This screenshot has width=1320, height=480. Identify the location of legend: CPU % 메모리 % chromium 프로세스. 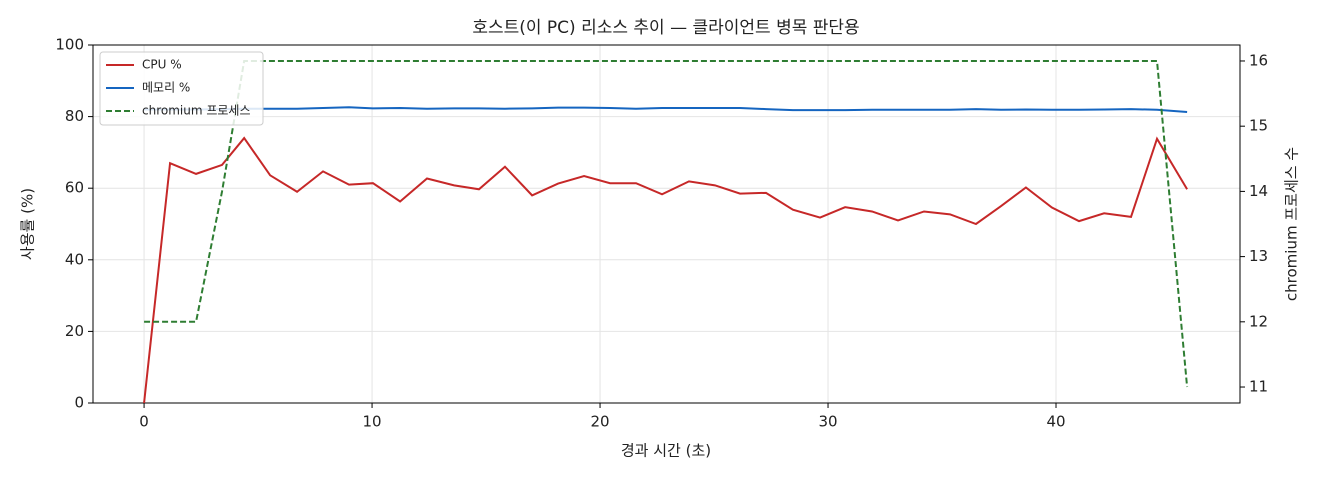
(181, 88).